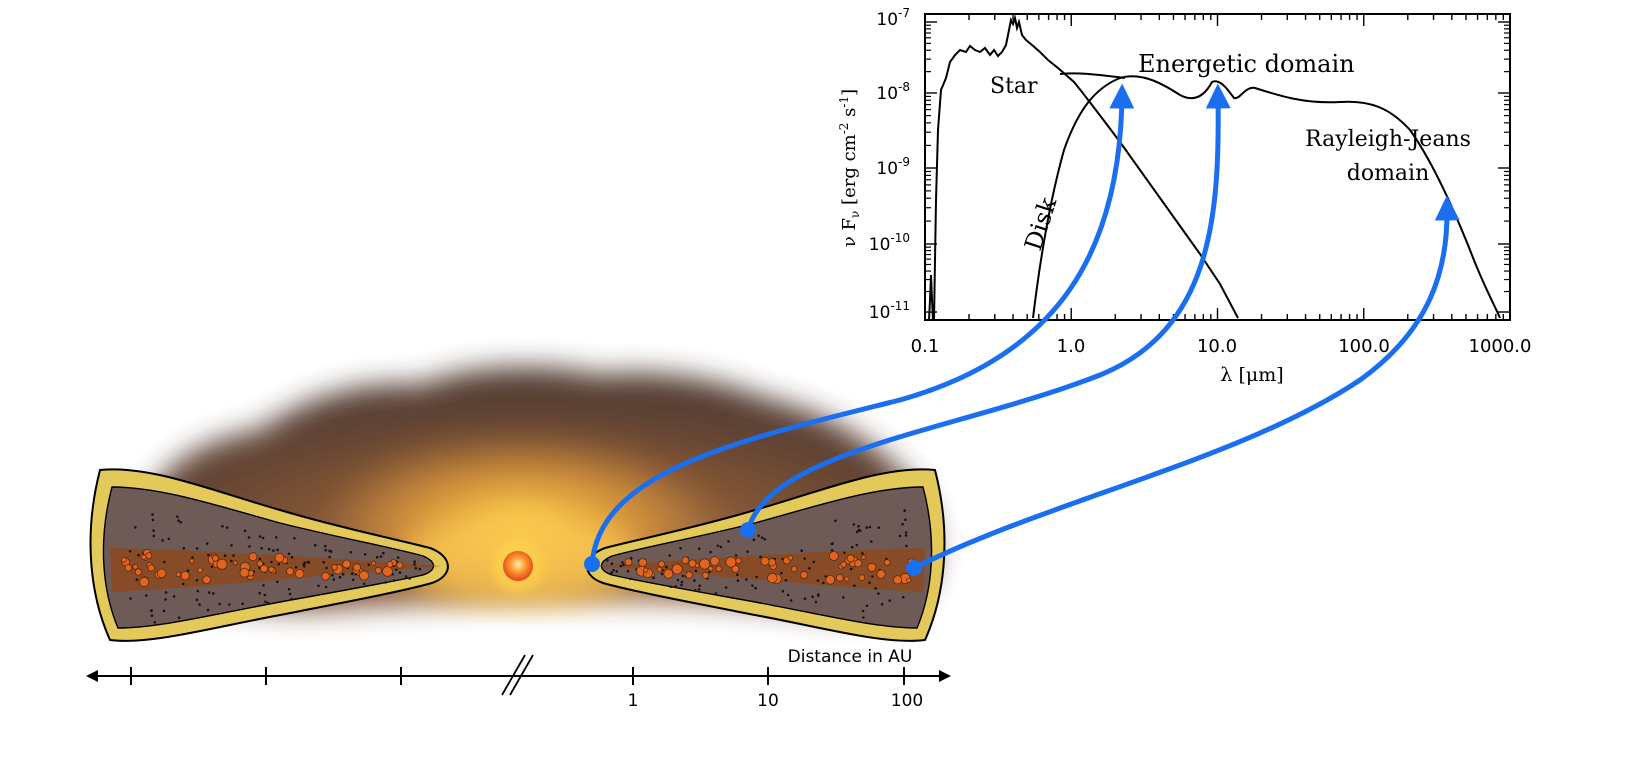 Image resolution: width=1628 pixels, height=758 pixels. What do you see at coordinates (849, 168) in the screenshot?
I see `y-axis-title: ν Fν [erg cm-2 s-1]` at bounding box center [849, 168].